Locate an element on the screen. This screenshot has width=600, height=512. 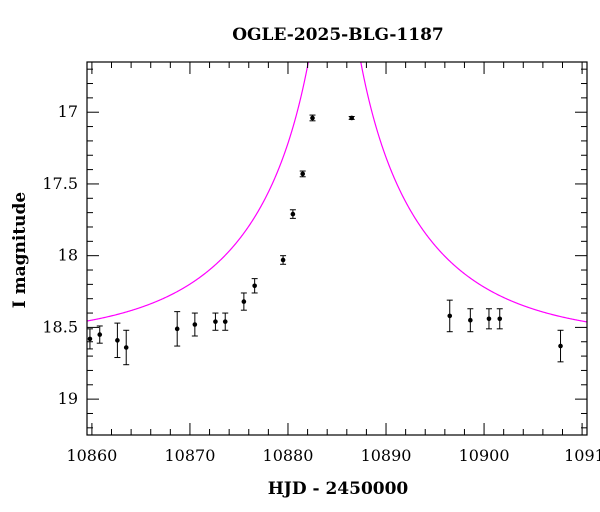
x-axis-label: HJD - 2450000 is located at coordinates (338, 489).